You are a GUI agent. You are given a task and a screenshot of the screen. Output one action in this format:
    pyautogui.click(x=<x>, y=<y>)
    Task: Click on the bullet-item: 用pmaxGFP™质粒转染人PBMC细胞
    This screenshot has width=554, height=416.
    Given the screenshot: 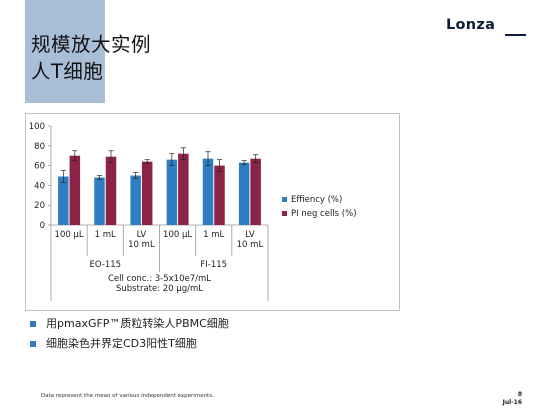 What is the action you would take?
    pyautogui.click(x=129, y=326)
    